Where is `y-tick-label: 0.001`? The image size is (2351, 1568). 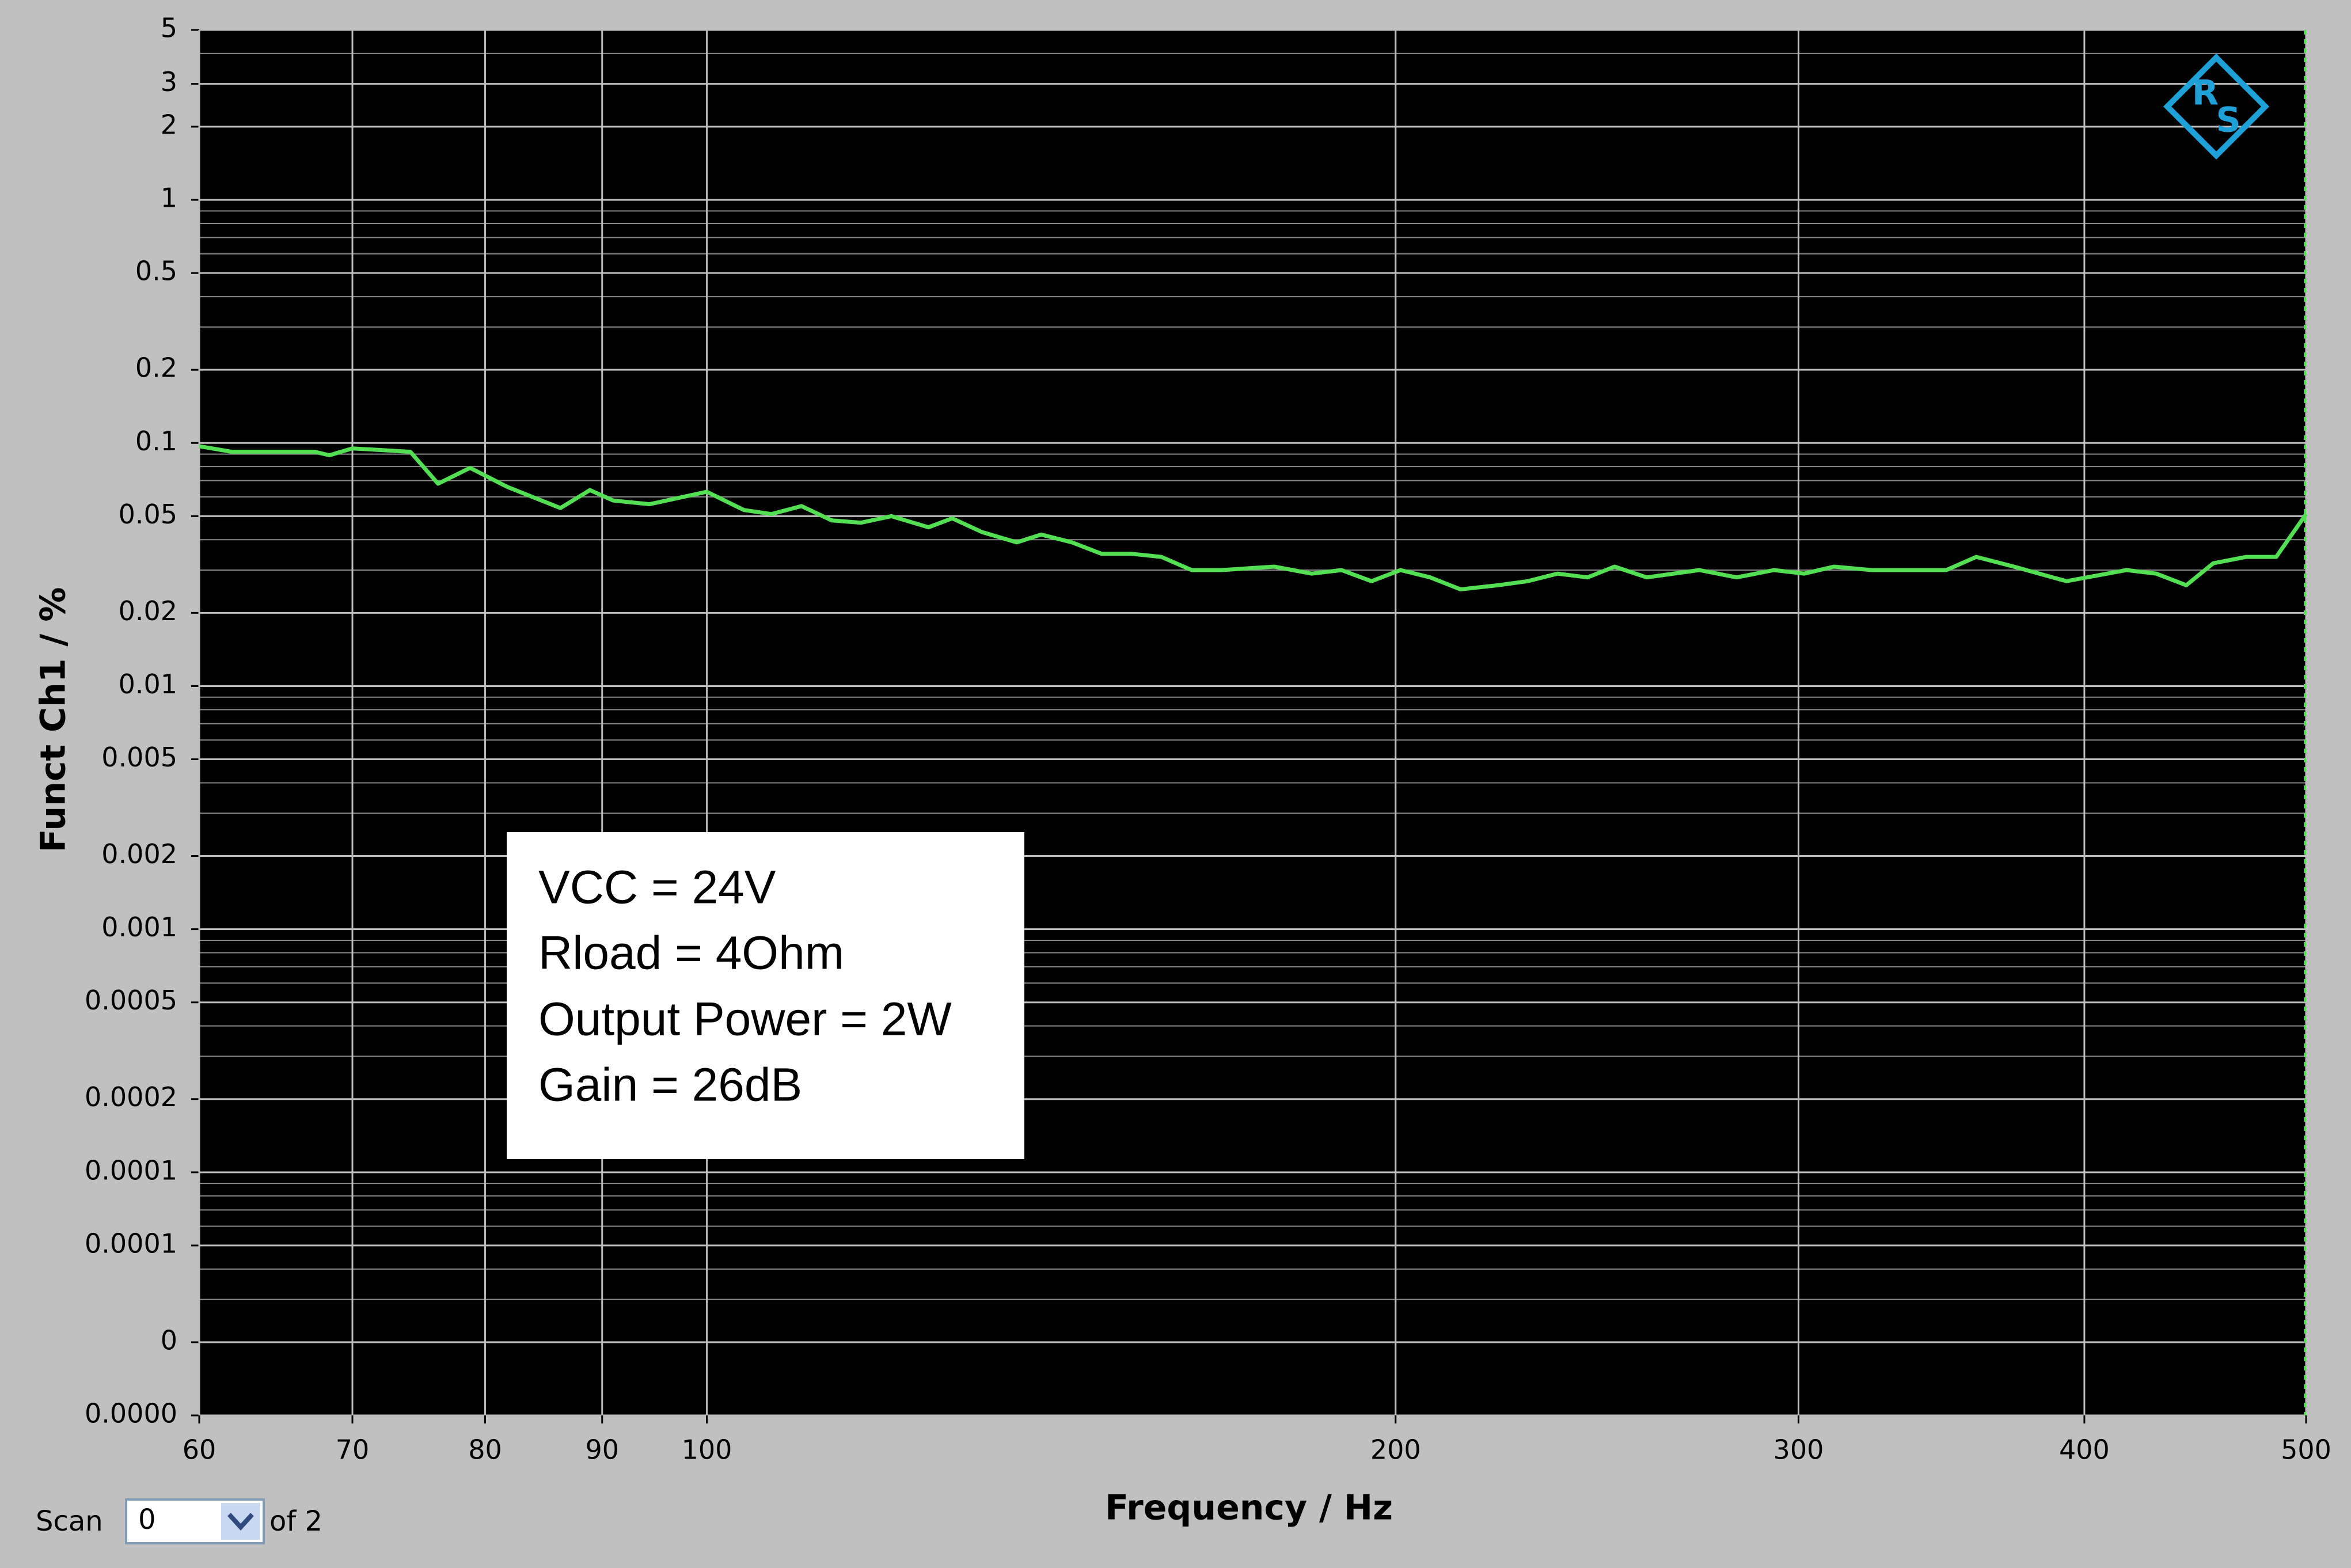 y-tick-label: 0.001 is located at coordinates (139, 927).